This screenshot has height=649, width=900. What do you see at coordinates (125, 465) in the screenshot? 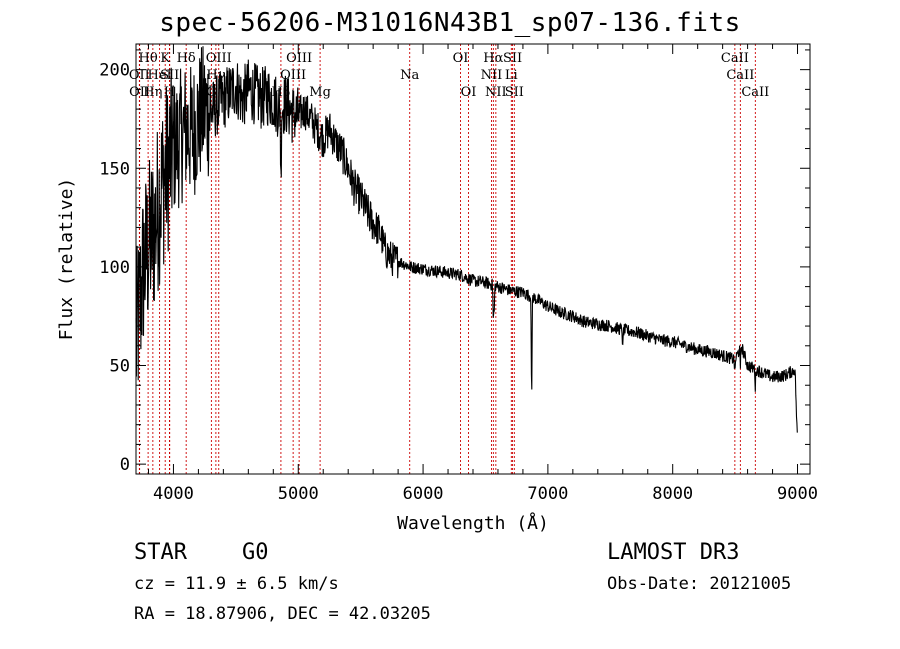
I see `y-tick-label: 0` at bounding box center [125, 465].